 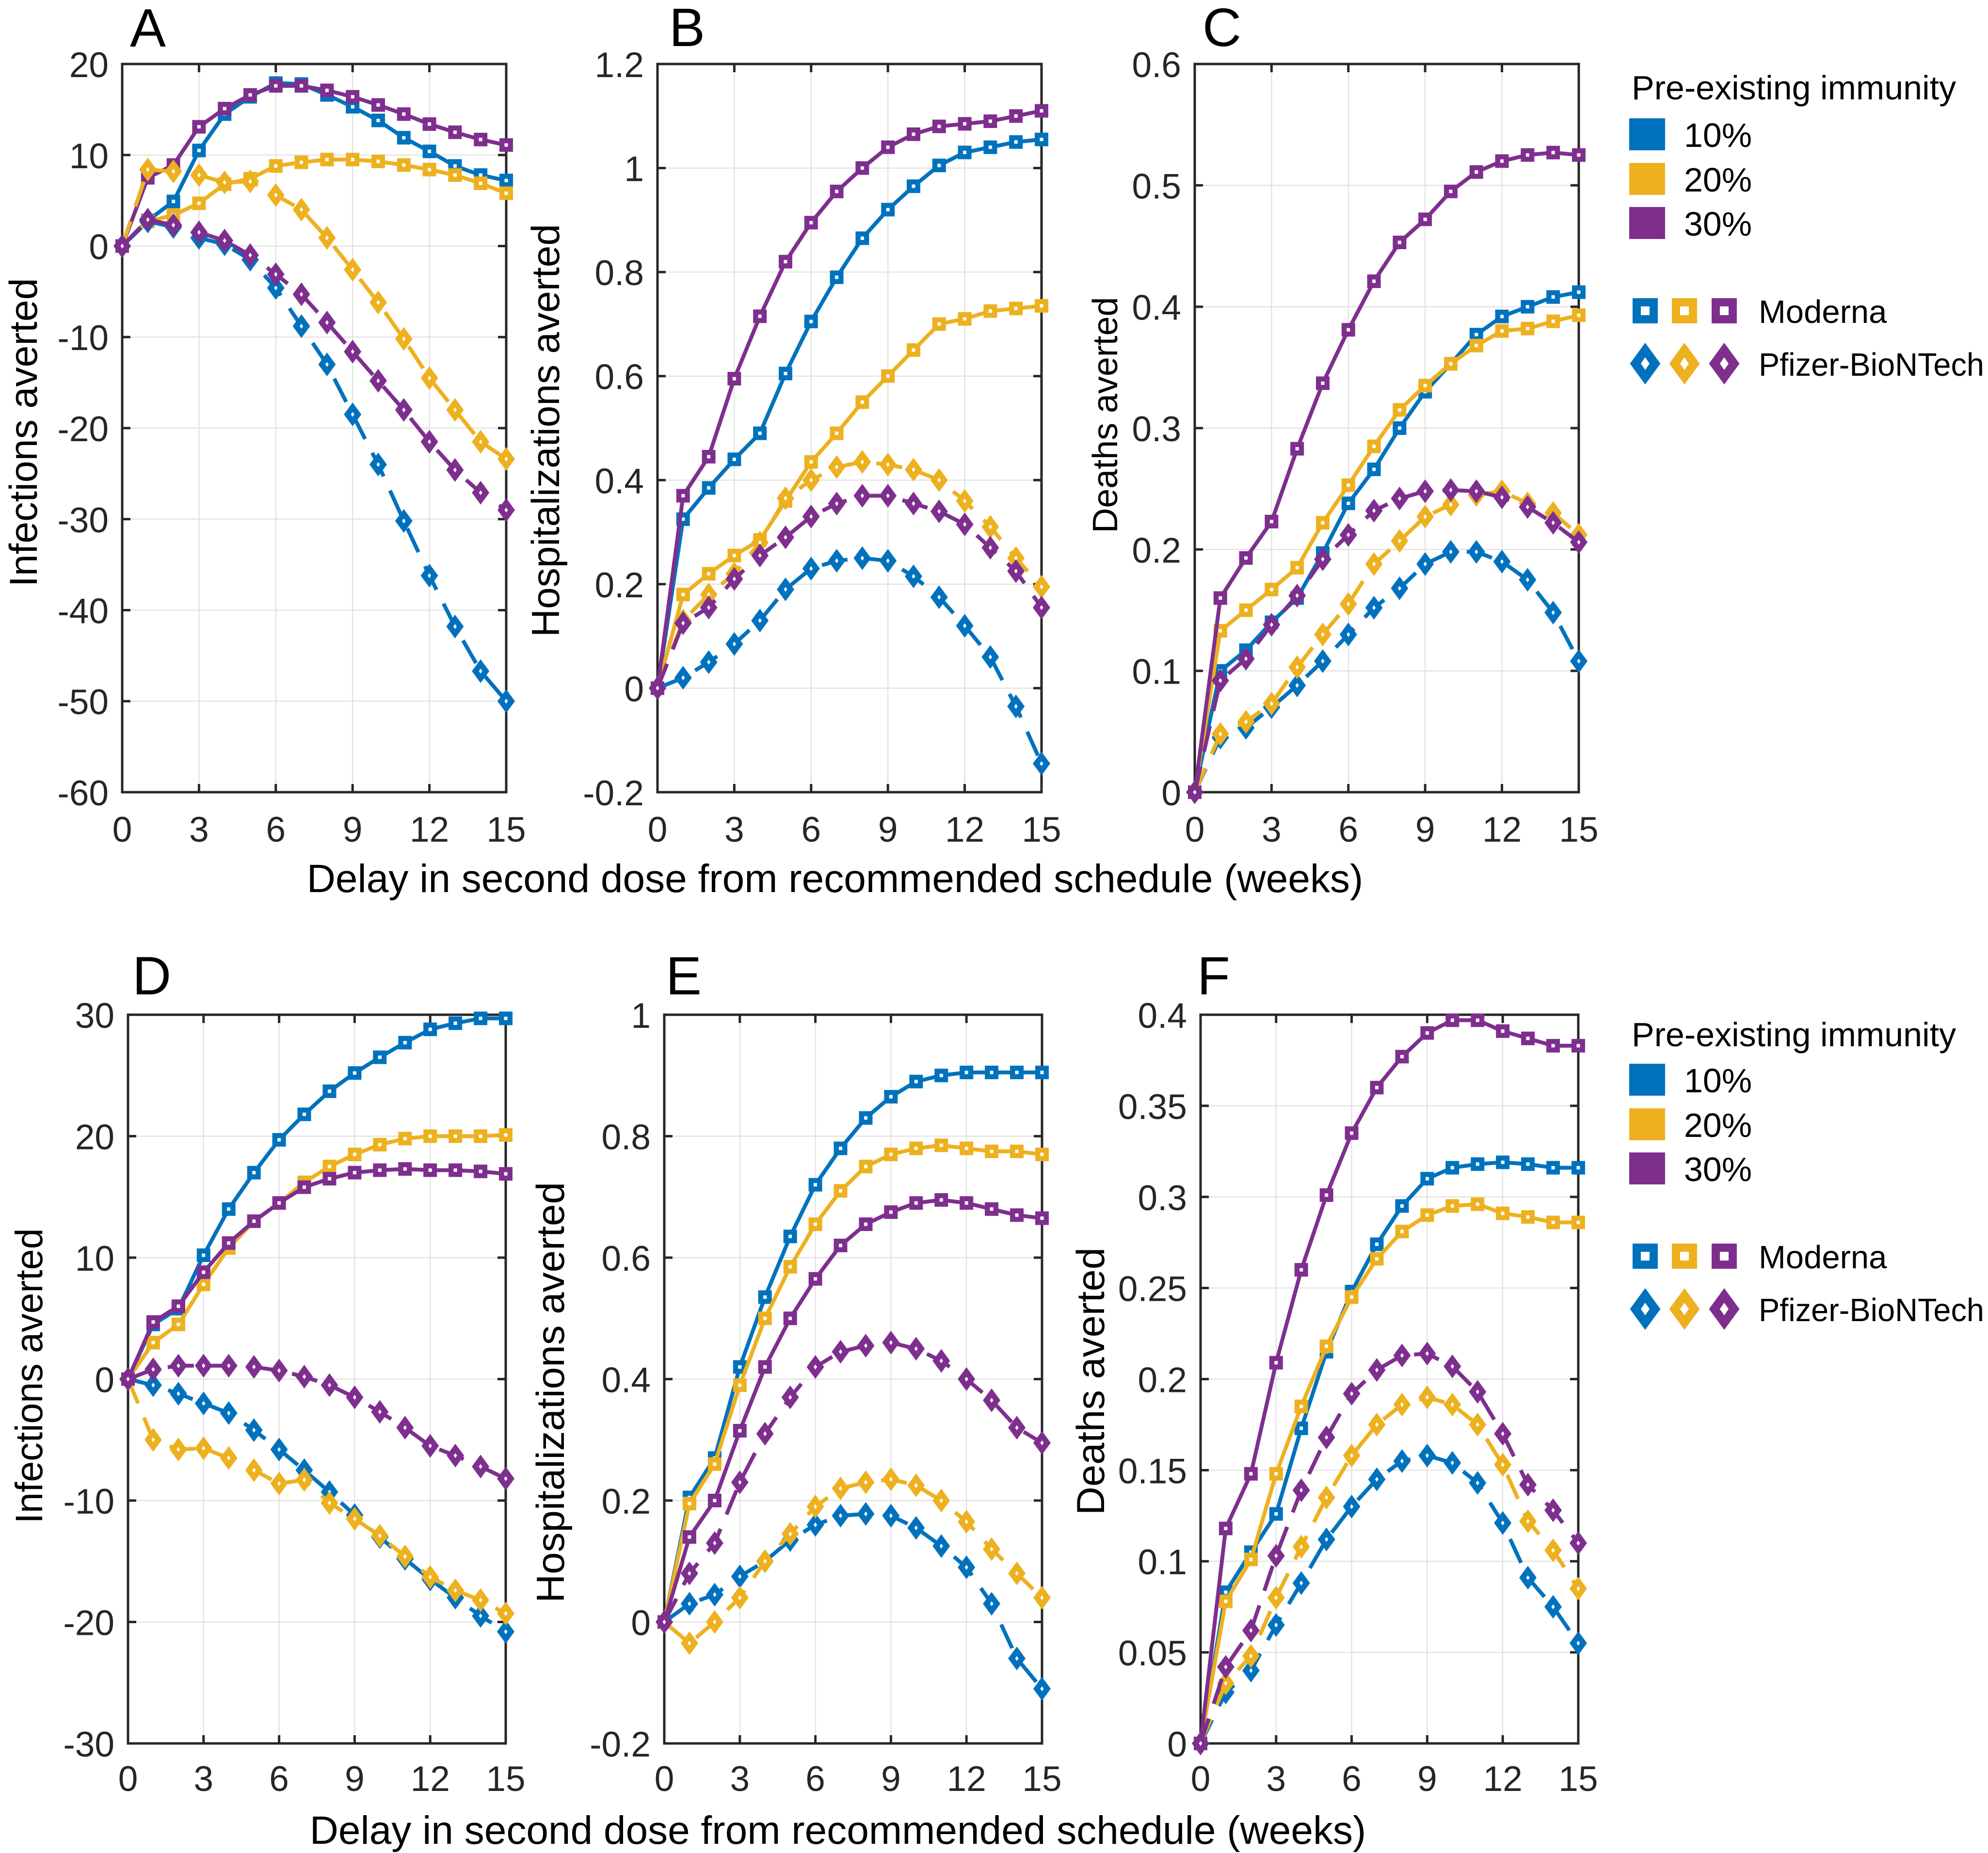 I want to click on svg-text: 0.35, so click(x=1152, y=1107).